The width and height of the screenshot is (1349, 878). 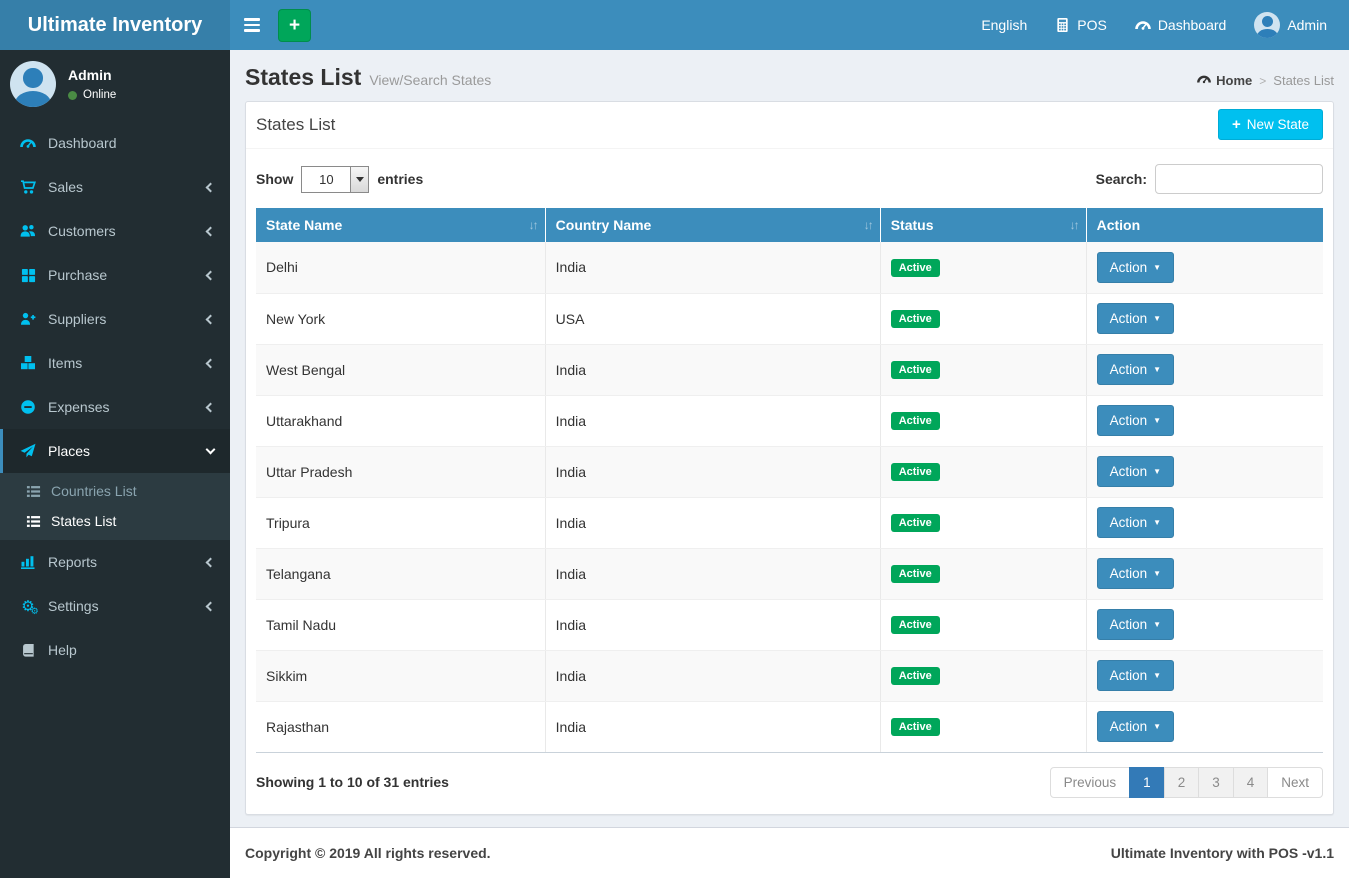 What do you see at coordinates (1224, 80) in the screenshot?
I see `breadcrumb-home-link: Home` at bounding box center [1224, 80].